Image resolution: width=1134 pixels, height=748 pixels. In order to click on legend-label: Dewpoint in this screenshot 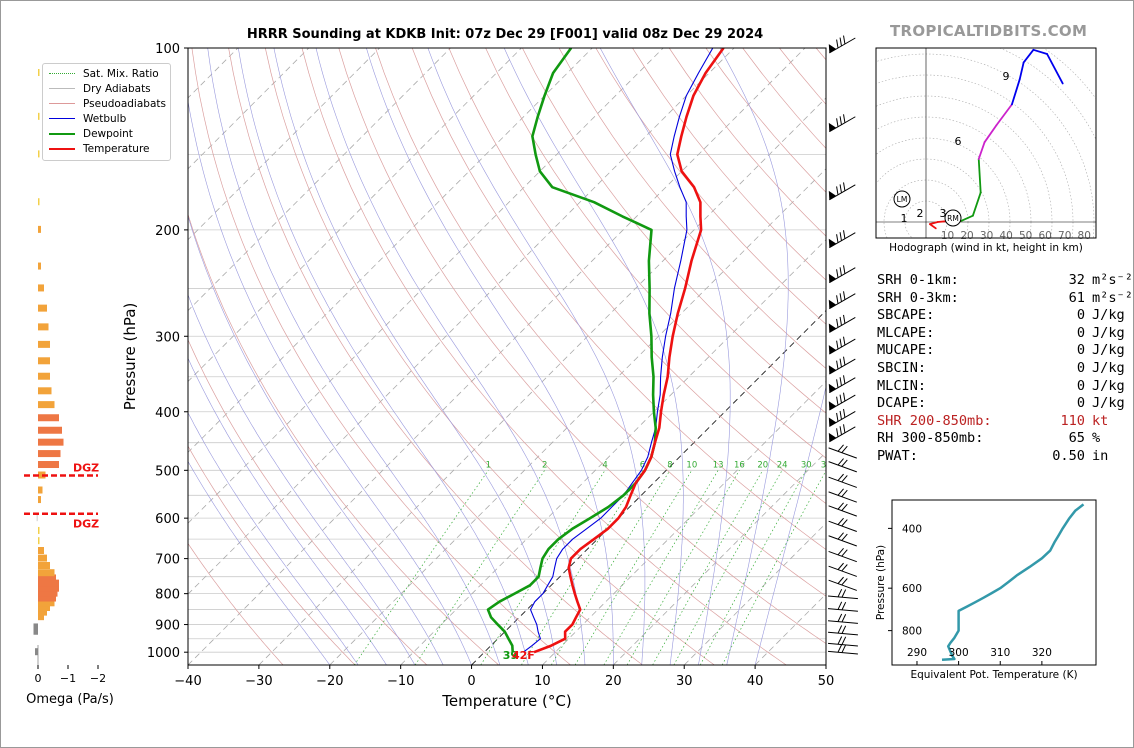, I will do `click(108, 133)`.